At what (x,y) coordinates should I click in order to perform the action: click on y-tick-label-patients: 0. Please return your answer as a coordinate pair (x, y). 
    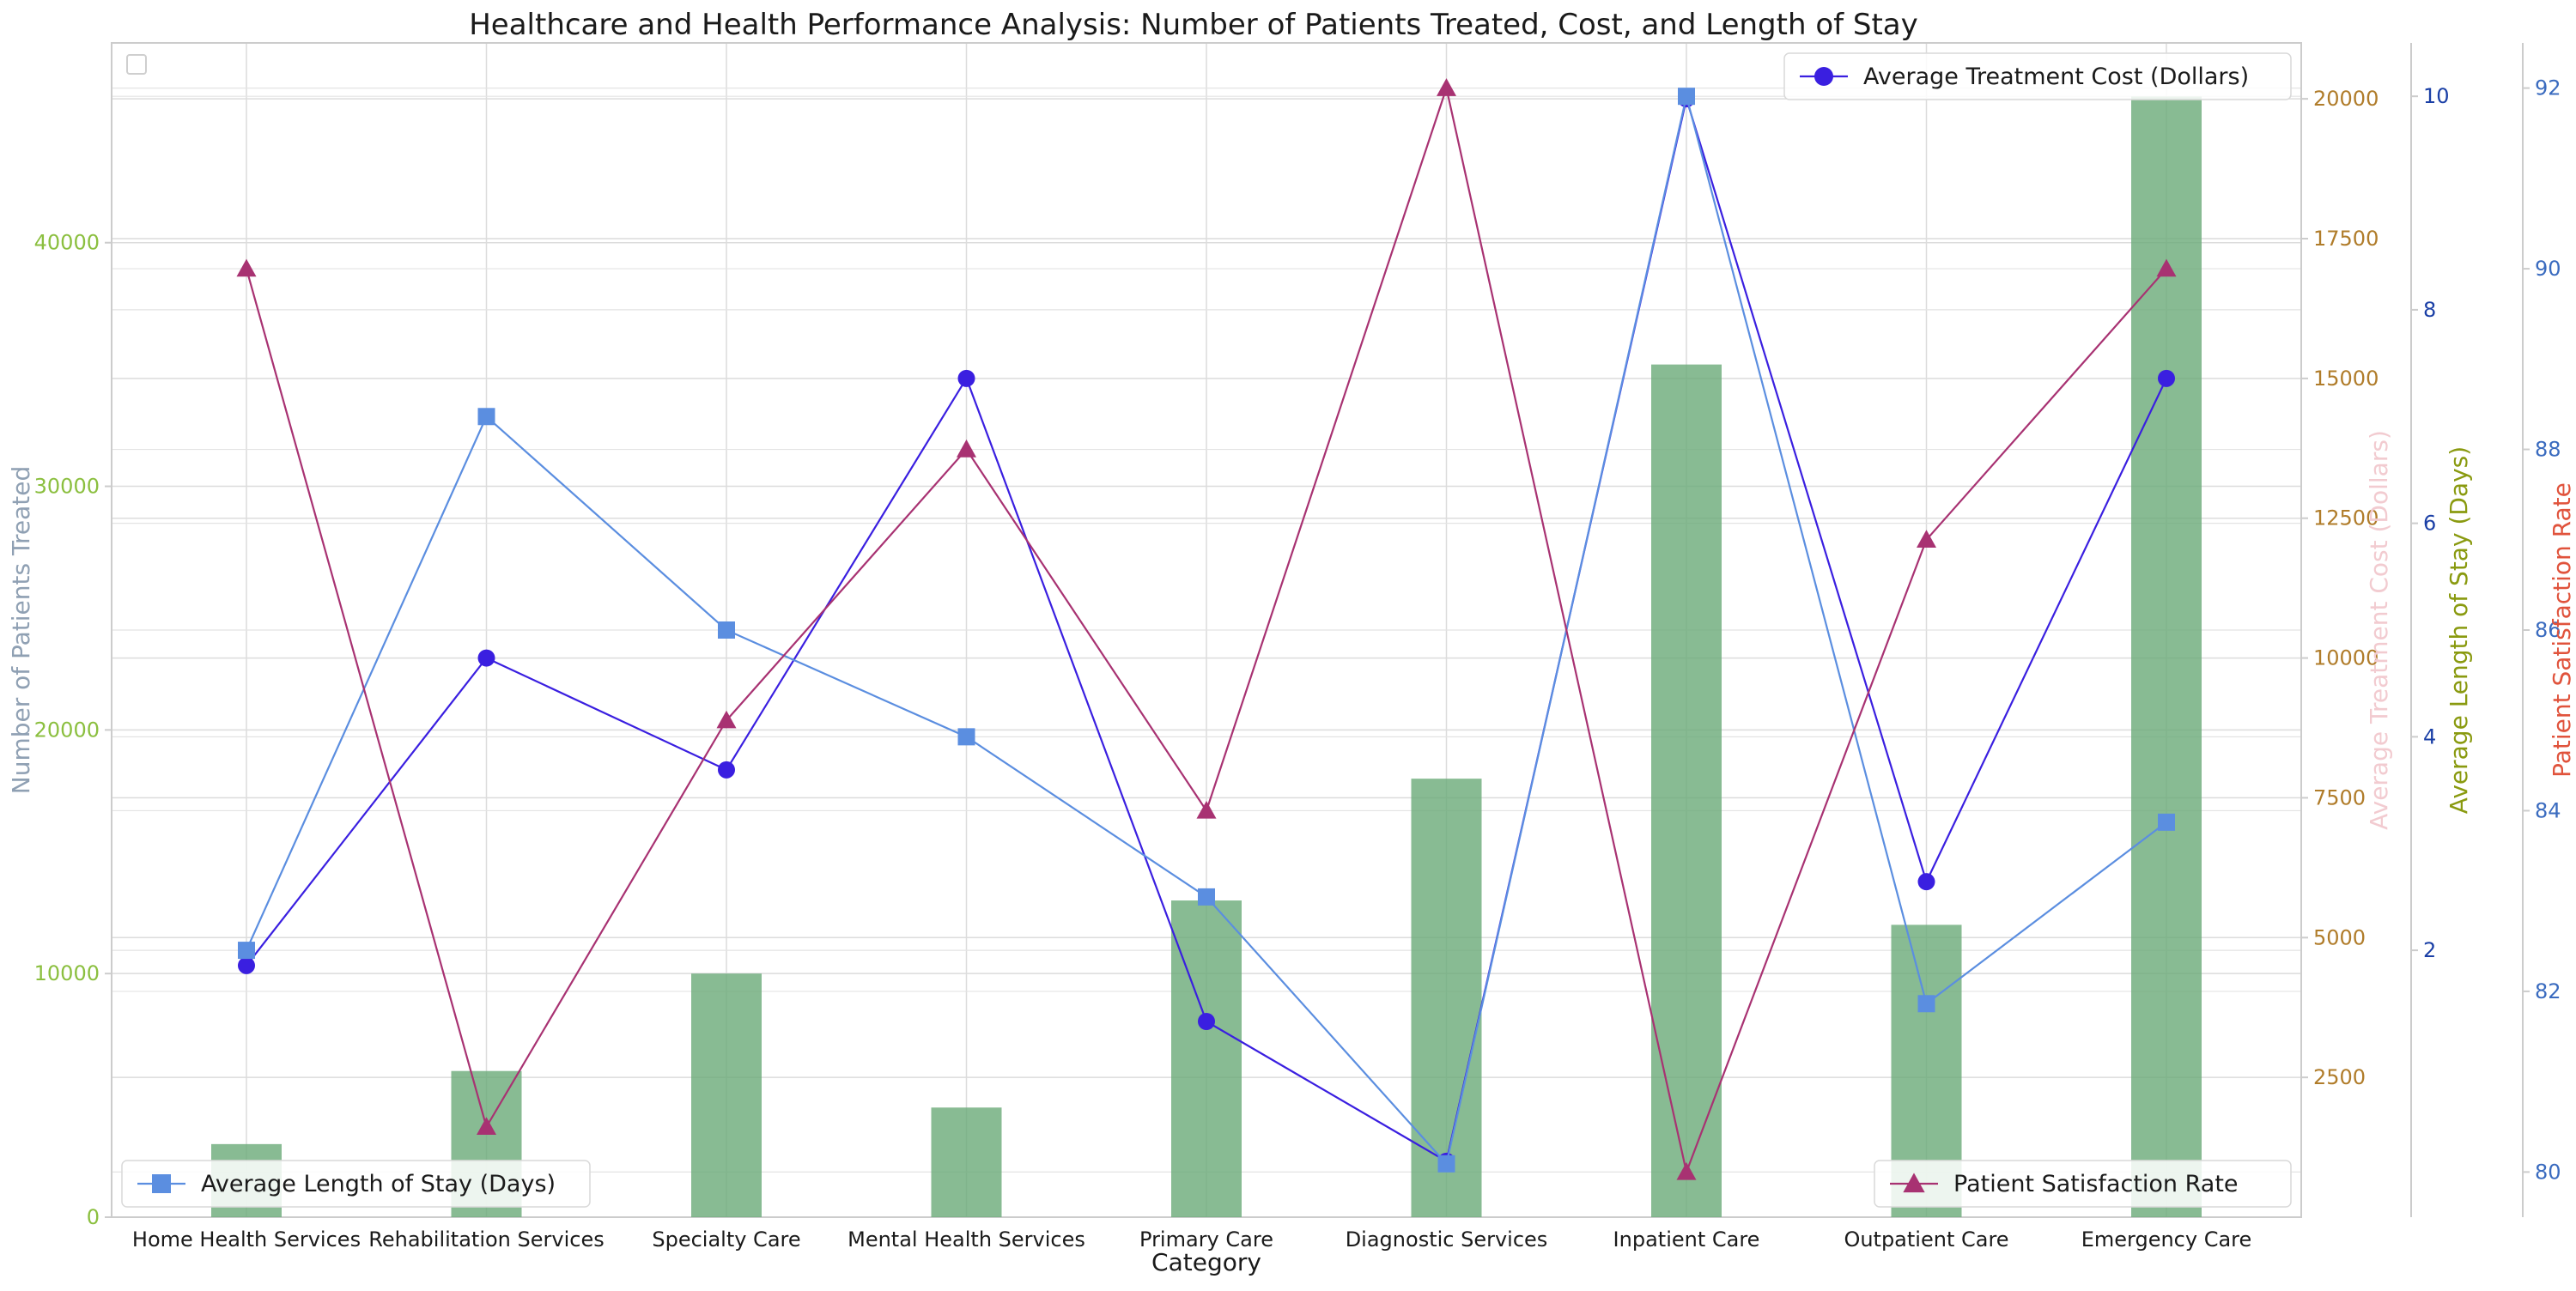
    Looking at the image, I should click on (93, 1217).